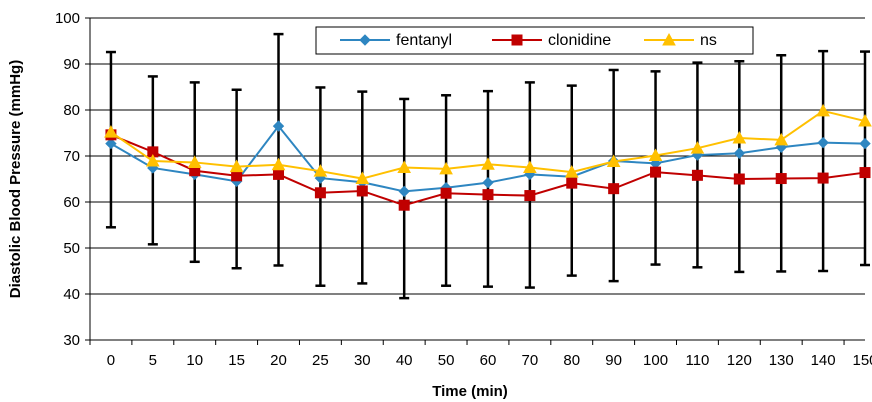 Image resolution: width=872 pixels, height=402 pixels. Describe the element at coordinates (194, 360) in the screenshot. I see `x-tick-label: 10` at that location.